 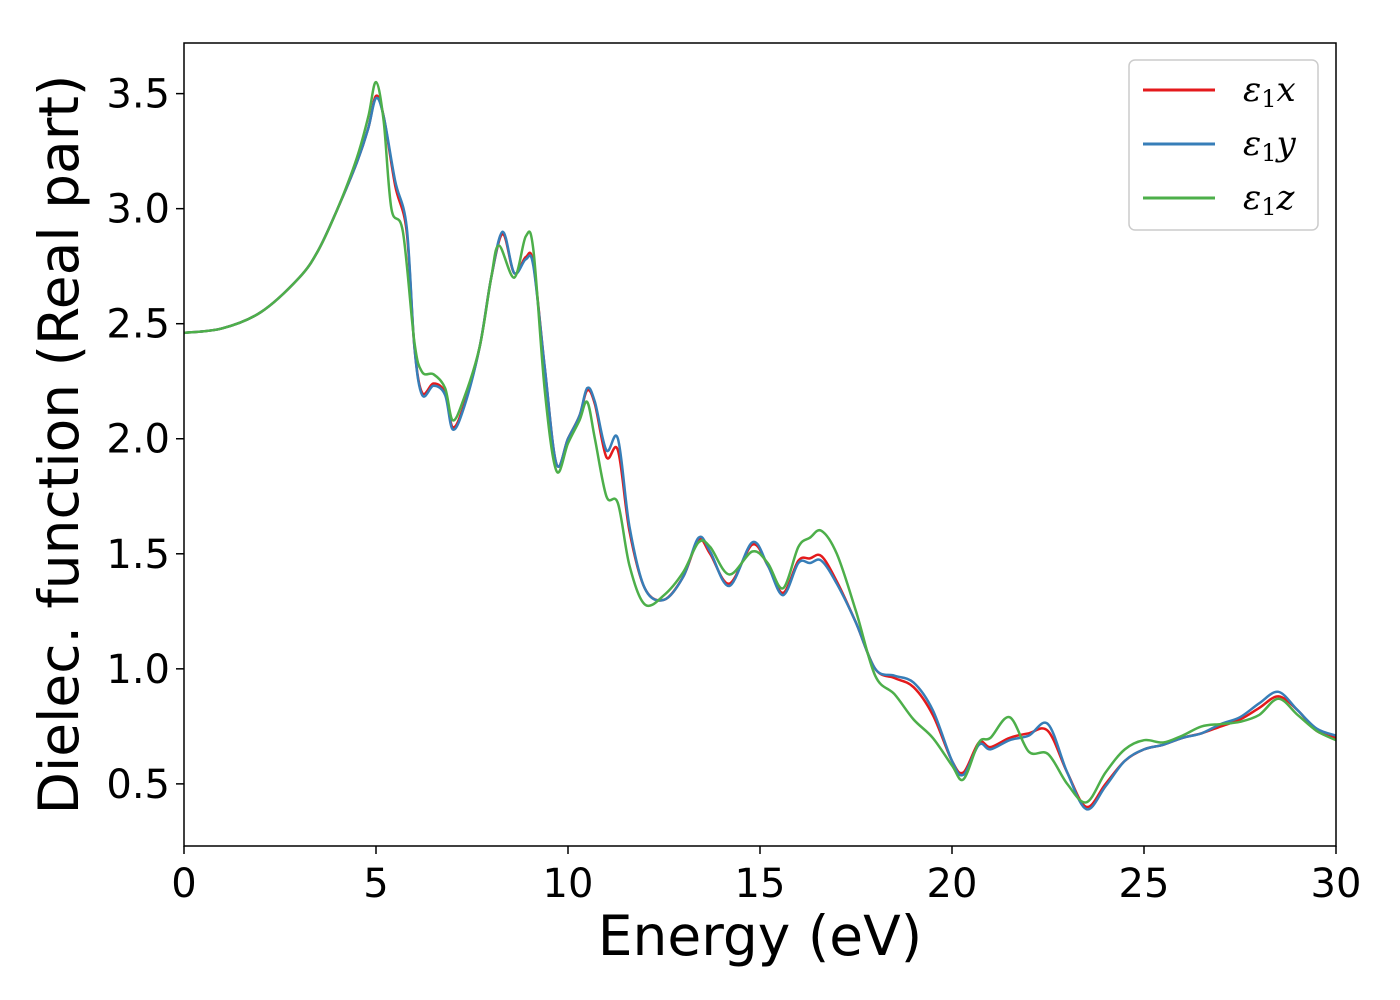 What do you see at coordinates (1269, 91) in the screenshot?
I see `legend-label-x: ε1x` at bounding box center [1269, 91].